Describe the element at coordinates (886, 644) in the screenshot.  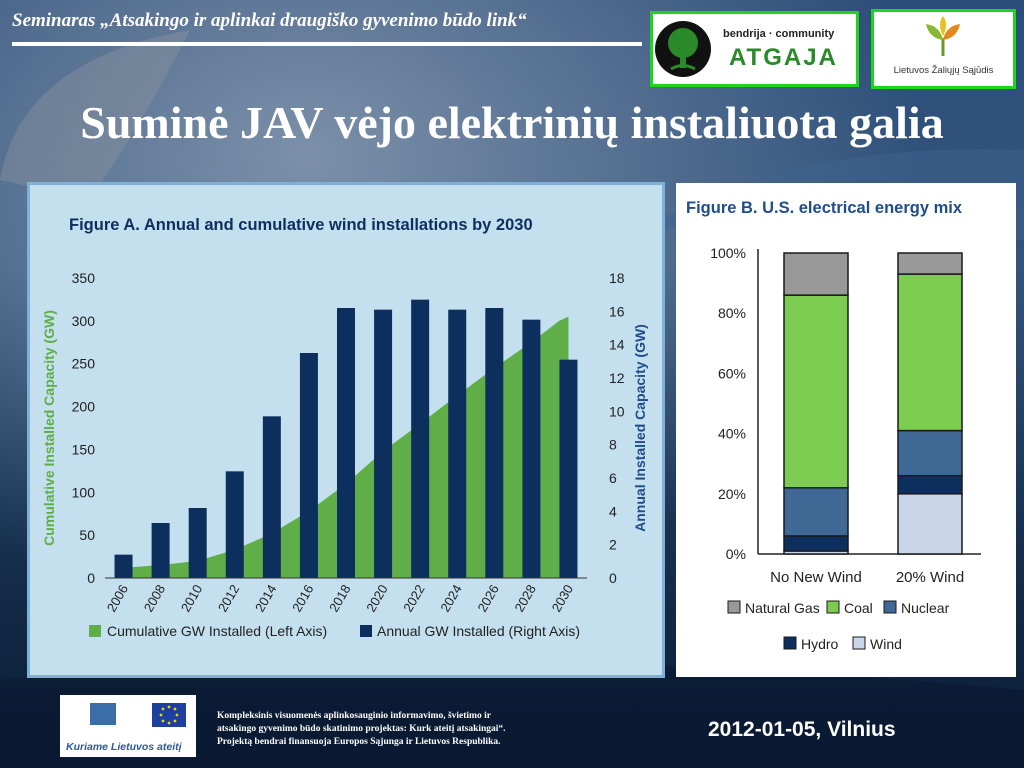
I see `legend-label-wind: Wind` at that location.